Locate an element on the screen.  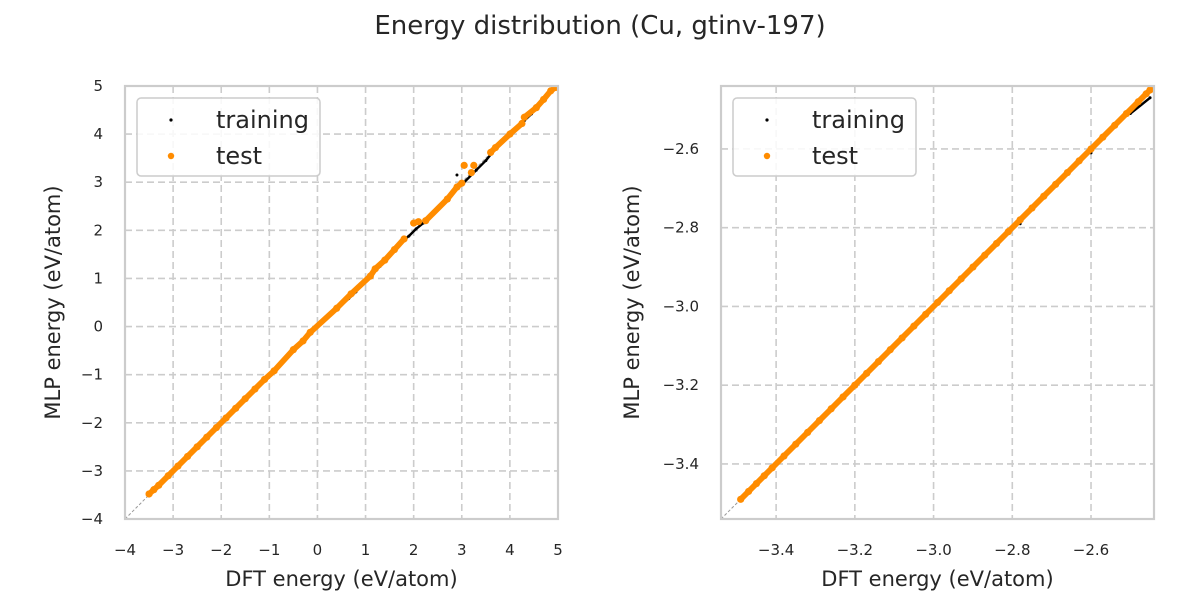
x-tick-label: 5 is located at coordinates (558, 550).